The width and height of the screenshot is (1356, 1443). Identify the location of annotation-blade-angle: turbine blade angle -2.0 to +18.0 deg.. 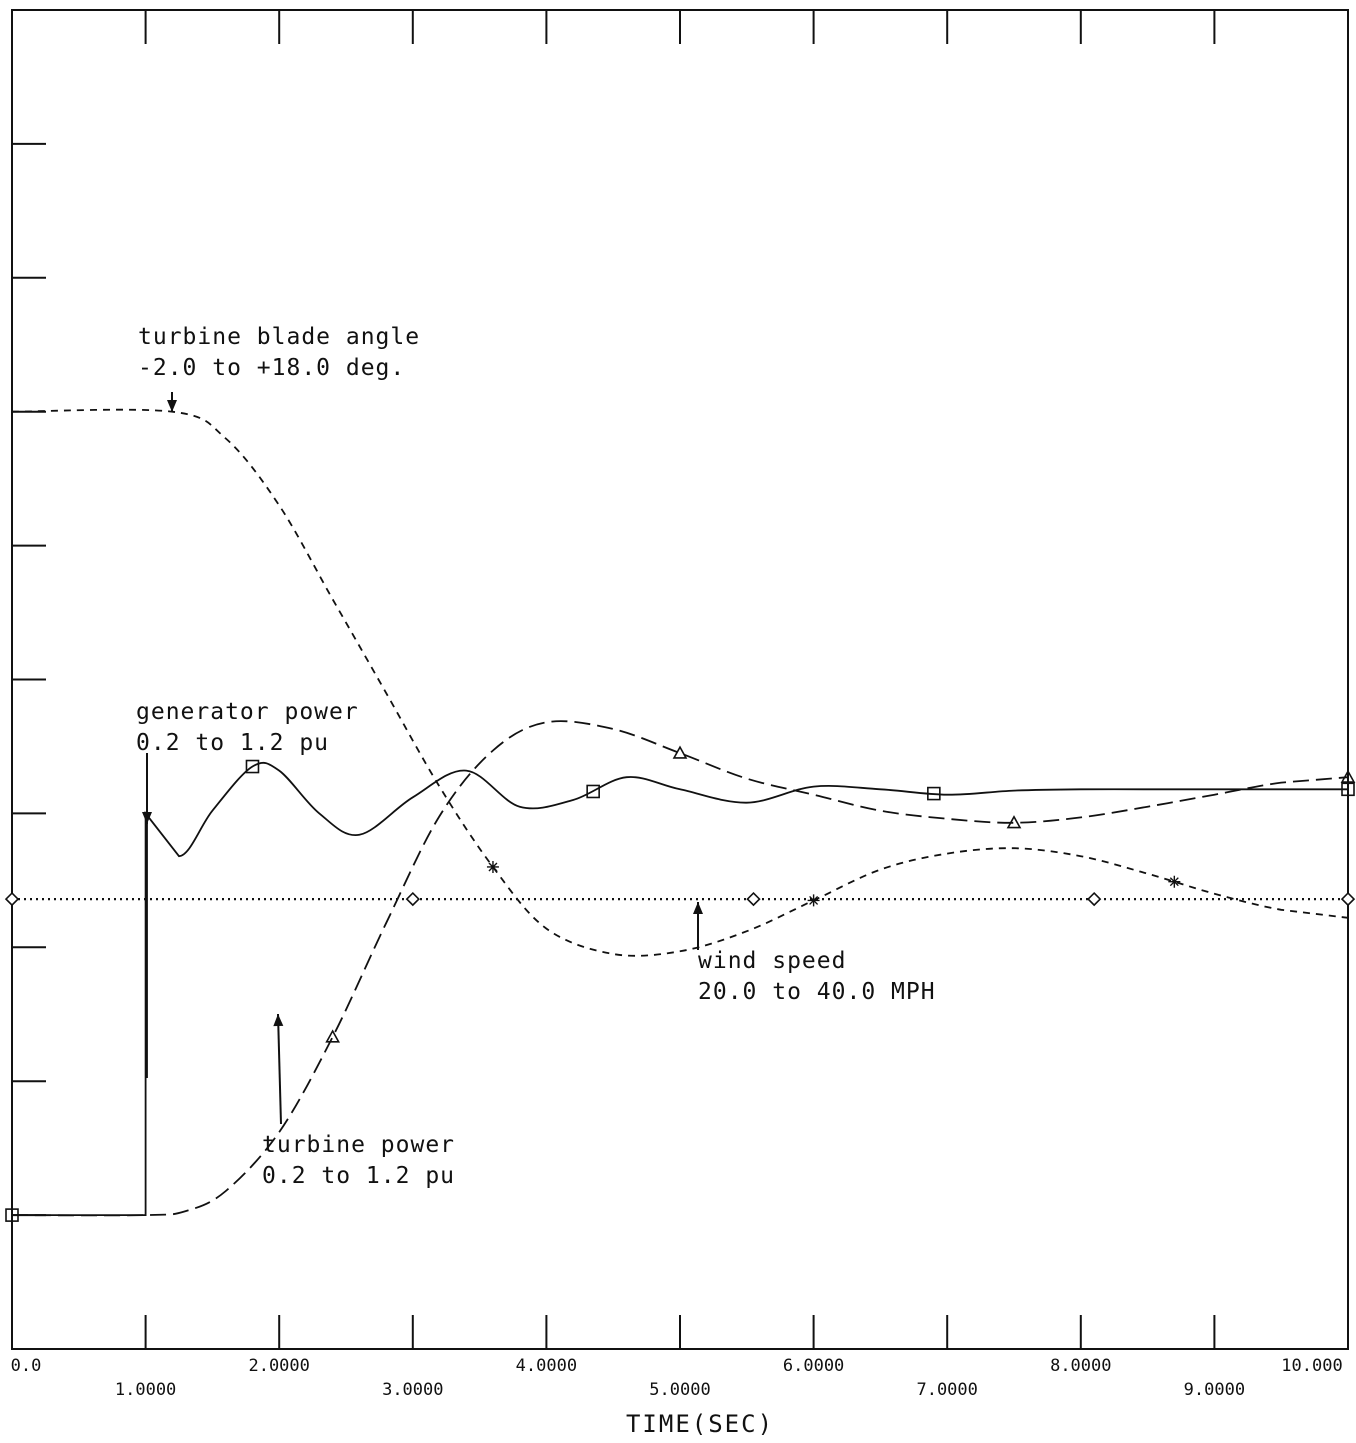
(279, 353).